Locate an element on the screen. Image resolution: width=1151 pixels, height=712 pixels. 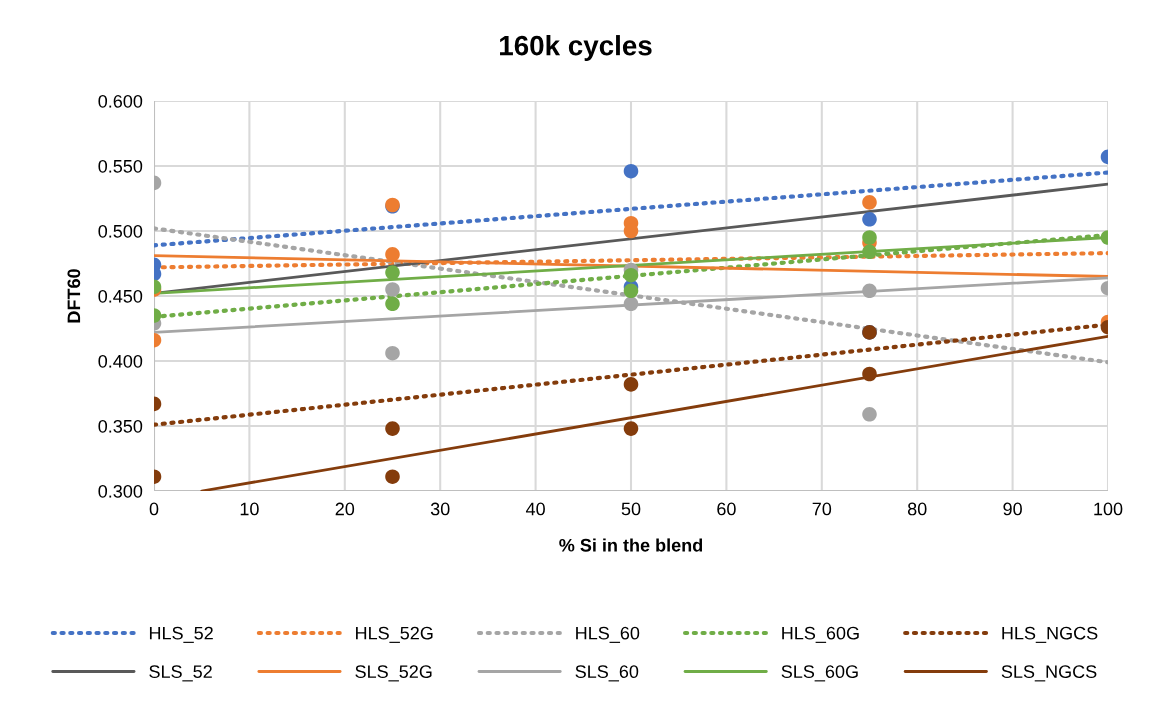
x-tick-label: 100 is located at coordinates (1108, 509).